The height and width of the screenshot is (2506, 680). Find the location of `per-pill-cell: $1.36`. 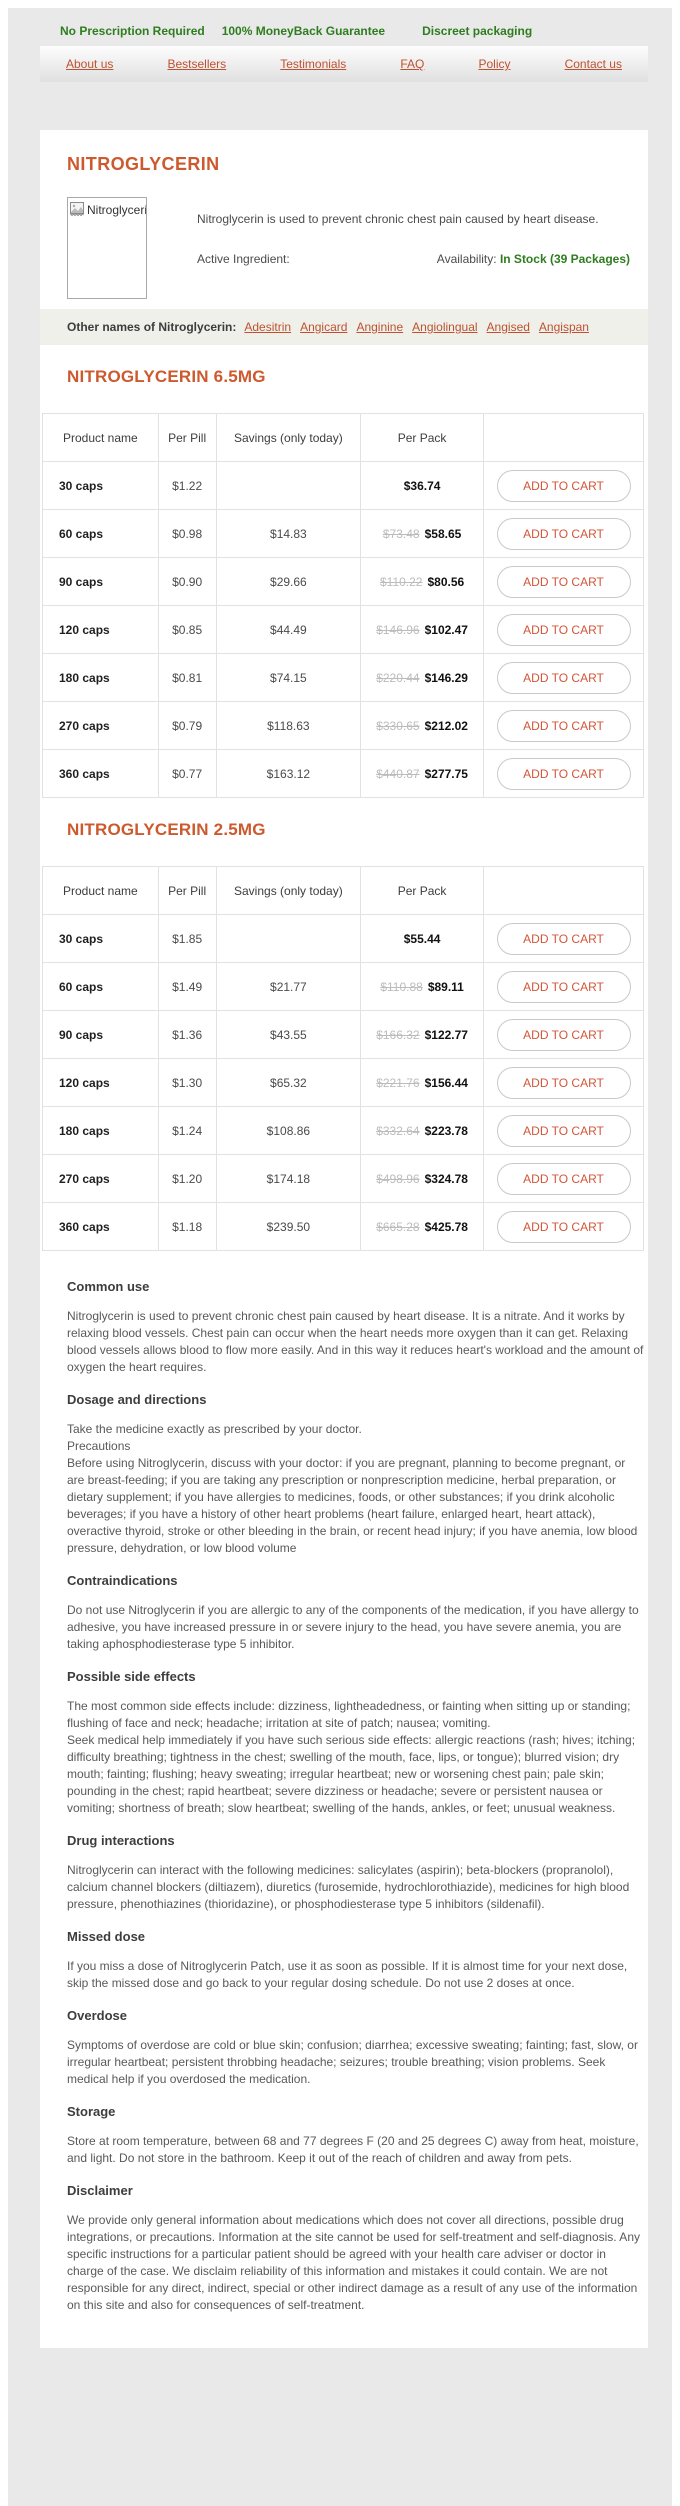

per-pill-cell: $1.36 is located at coordinates (187, 1034).